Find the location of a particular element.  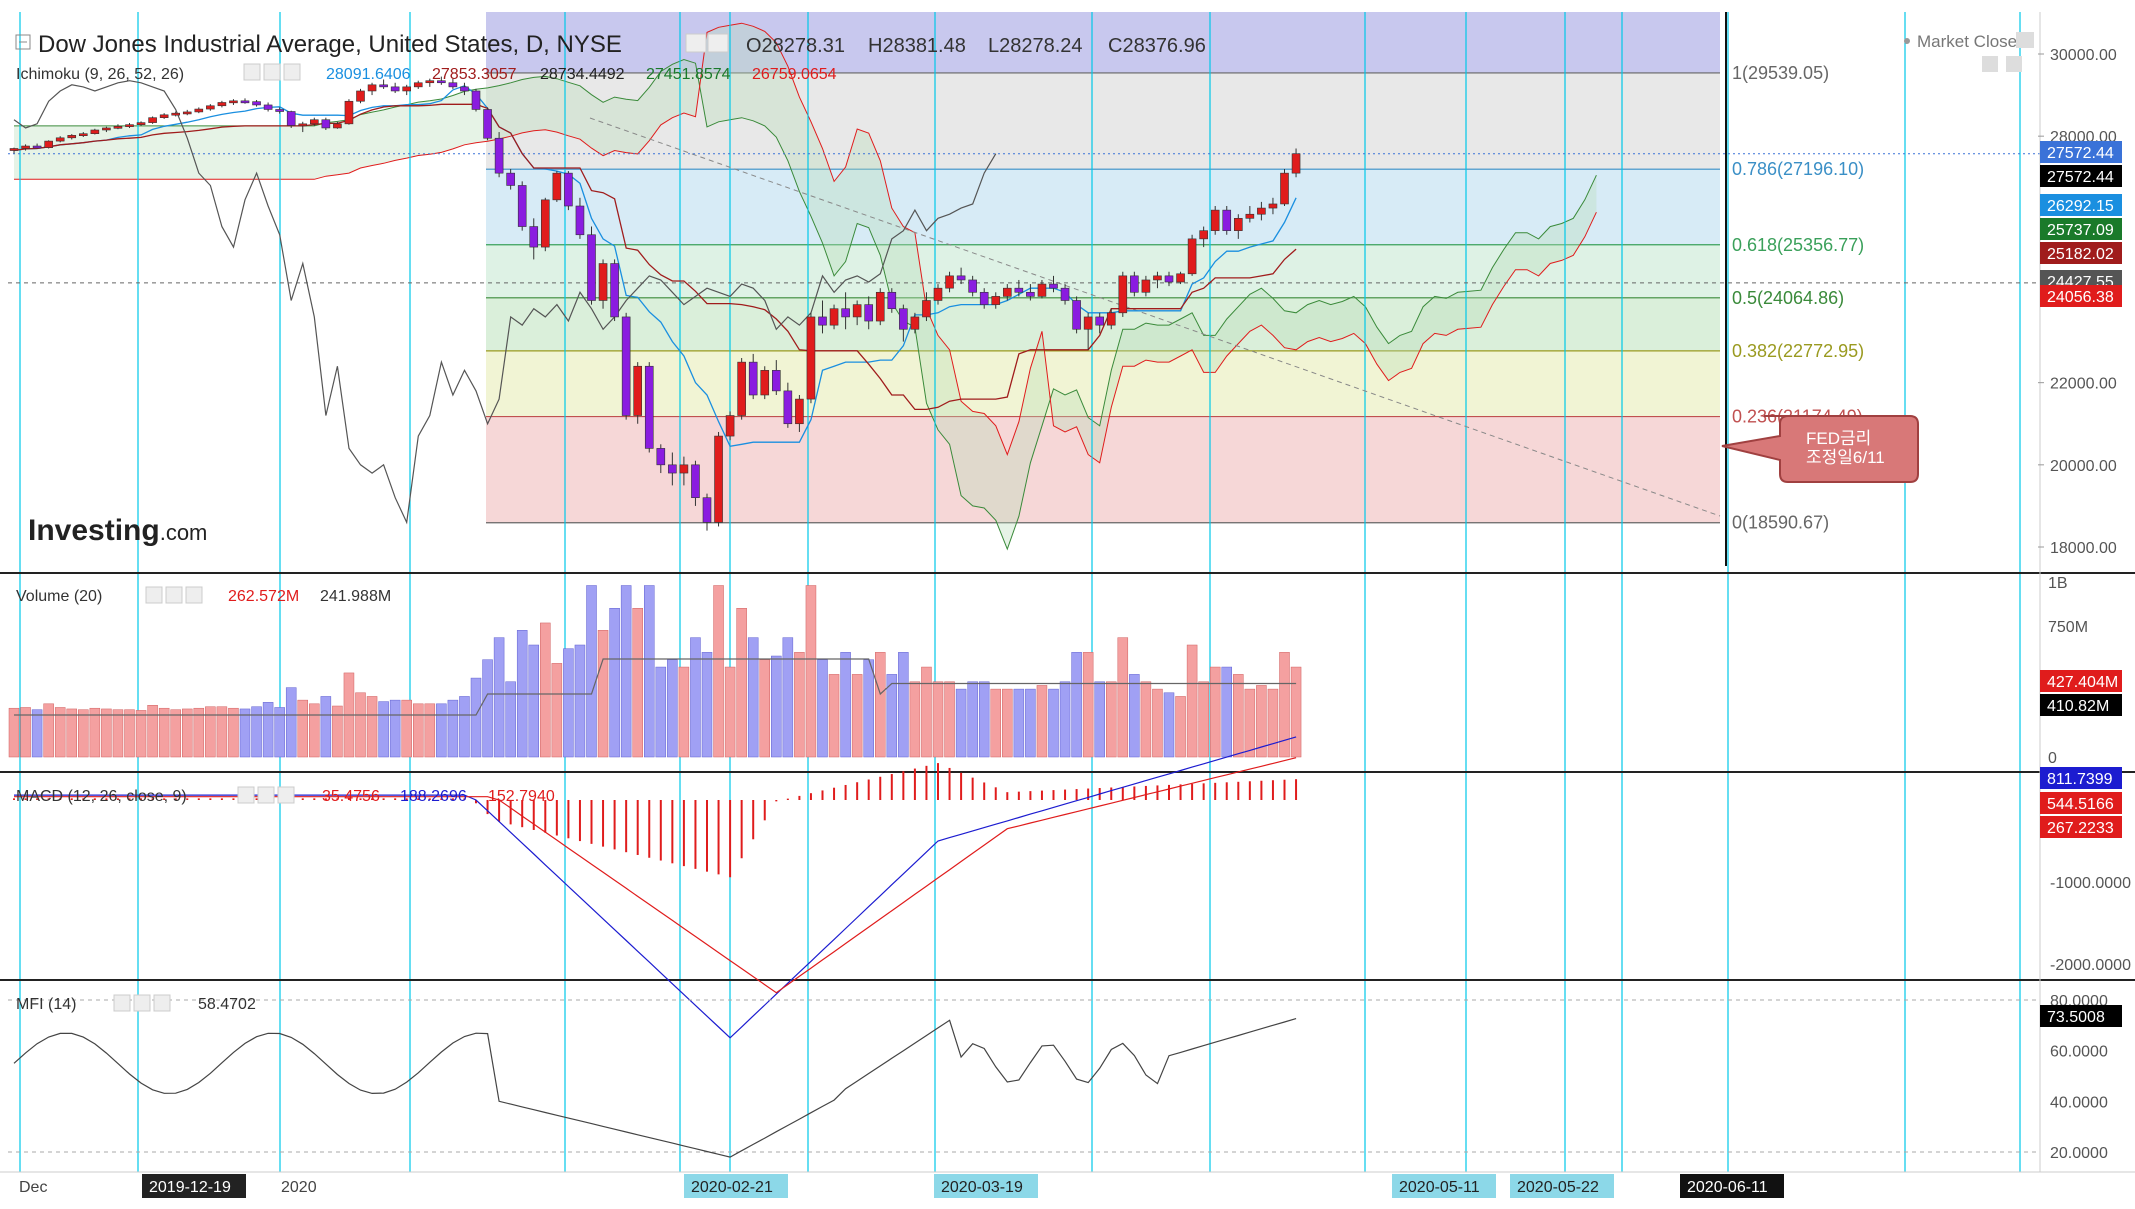

gear-icon is located at coordinates (718, 43).